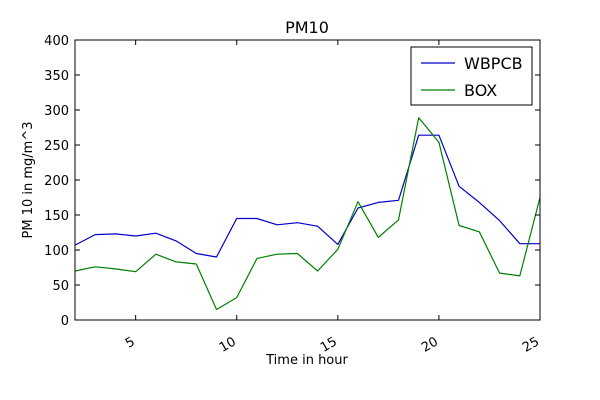  What do you see at coordinates (430, 344) in the screenshot?
I see `x-tick-label: 20` at bounding box center [430, 344].